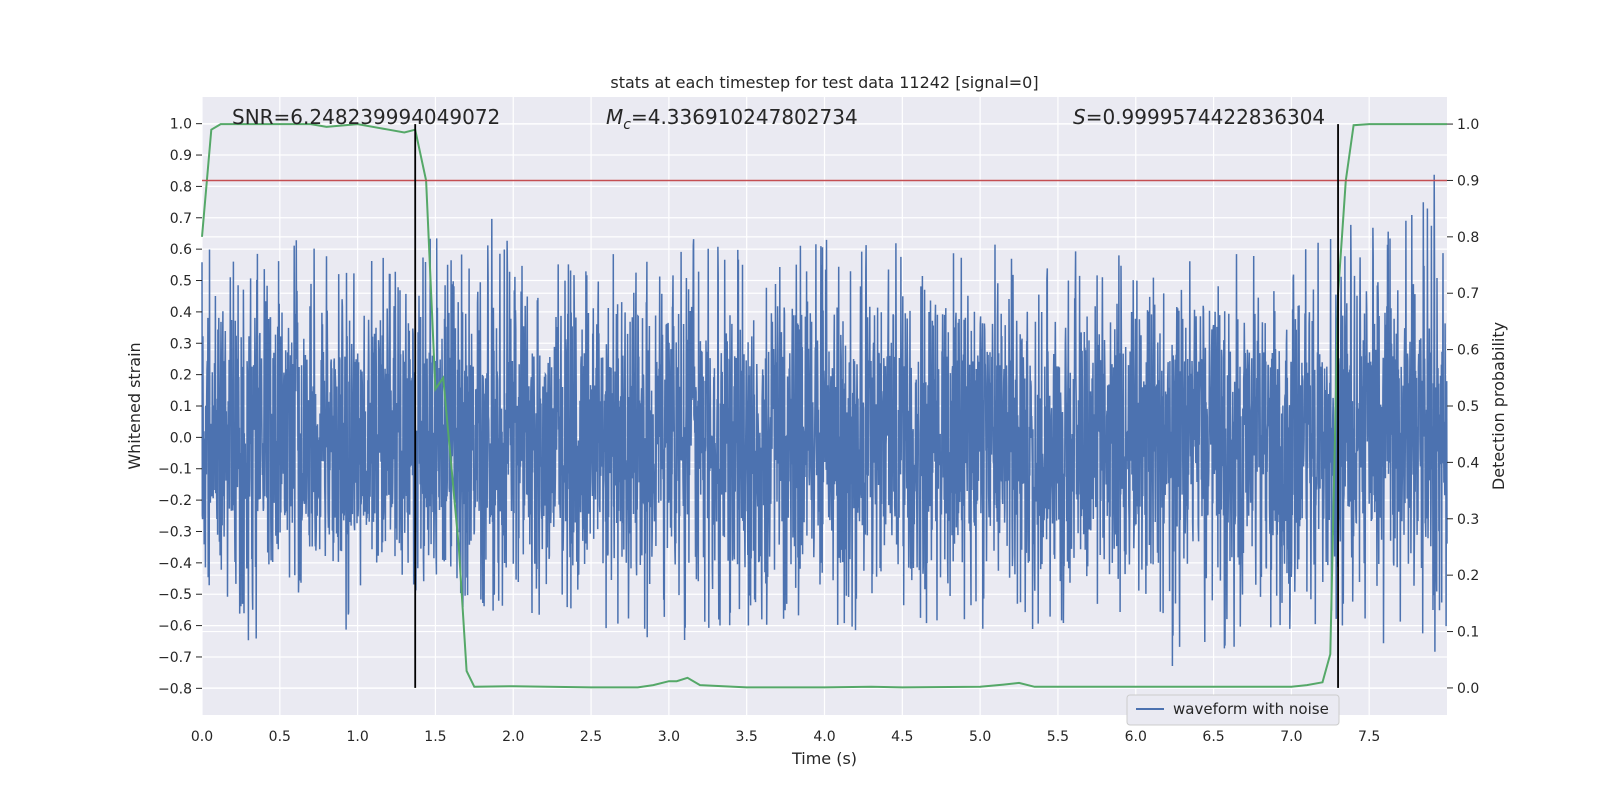 The width and height of the screenshot is (1600, 804). I want to click on chirp-mass-symbol: M, so click(614, 117).